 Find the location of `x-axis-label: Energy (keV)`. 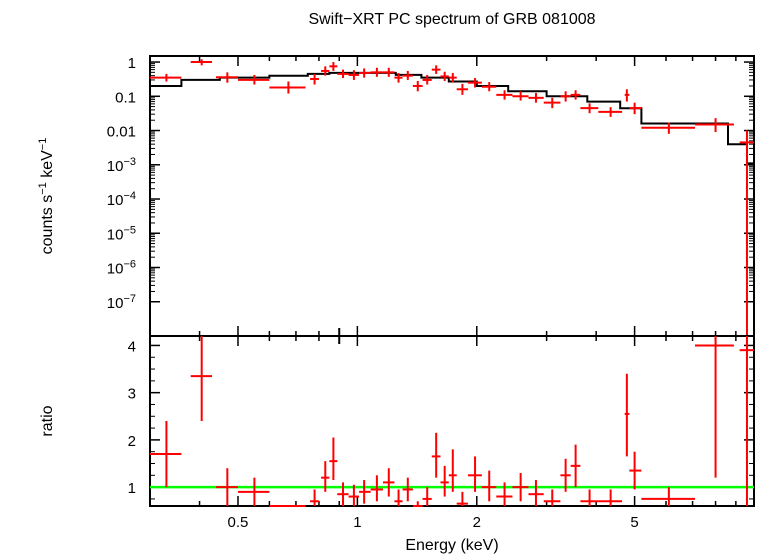

x-axis-label: Energy (keV) is located at coordinates (451, 545).